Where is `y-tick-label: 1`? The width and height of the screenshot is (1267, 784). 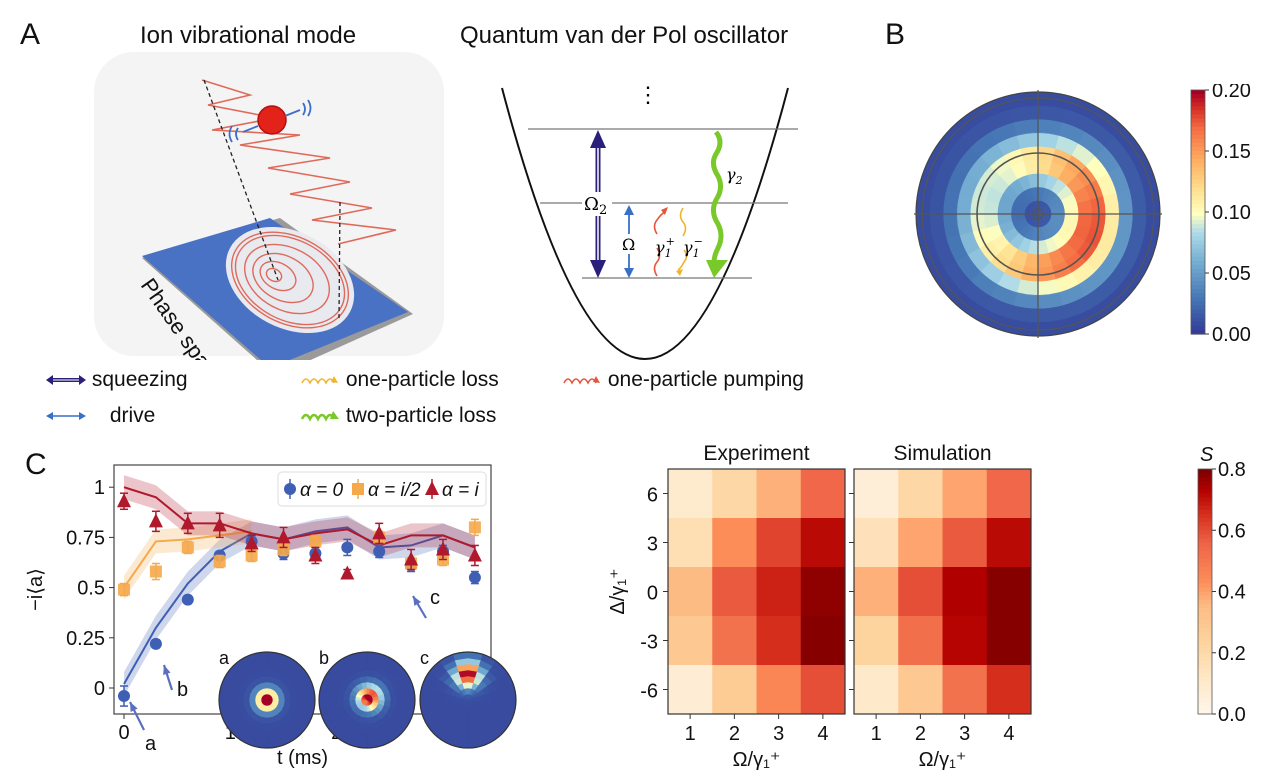
y-tick-label: 1 is located at coordinates (99, 488).